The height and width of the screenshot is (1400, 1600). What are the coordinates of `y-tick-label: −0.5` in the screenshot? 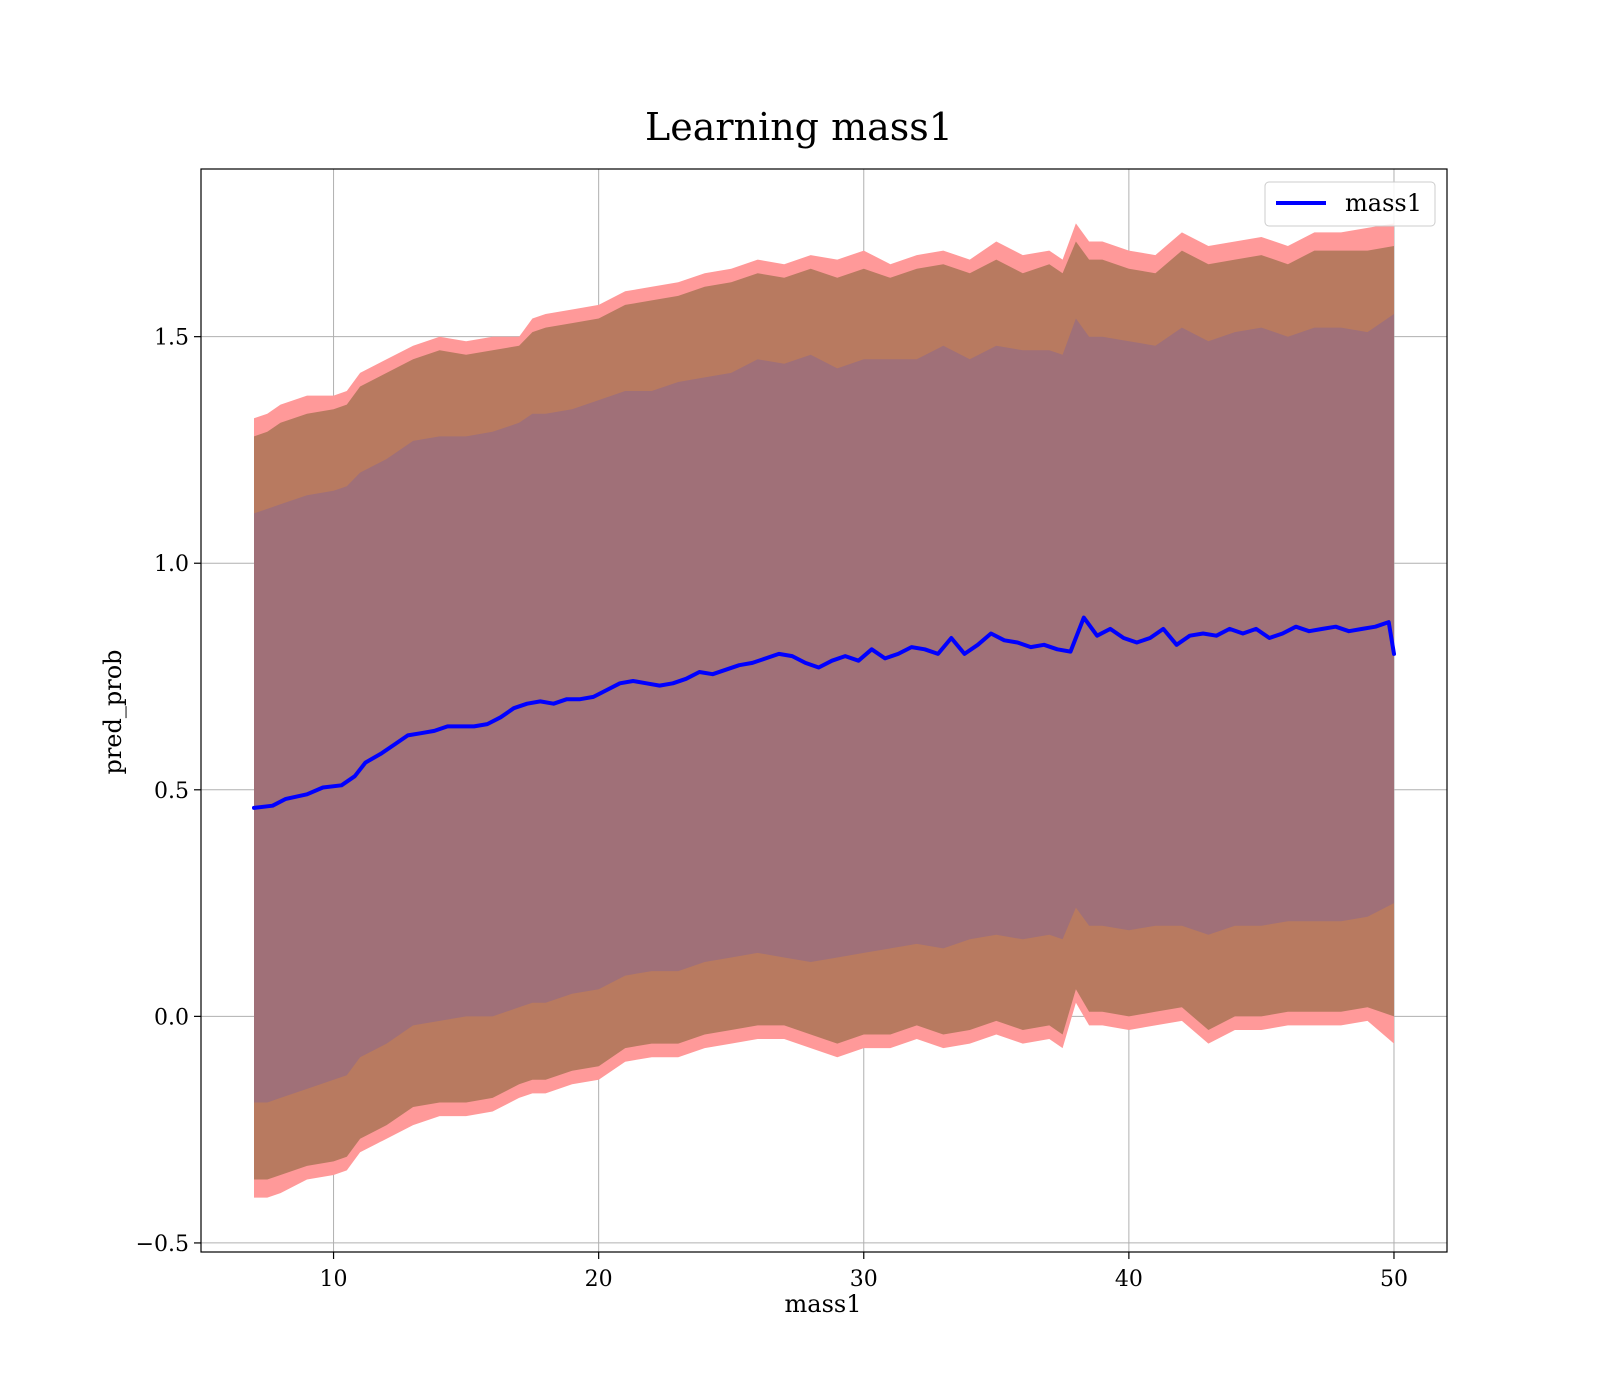 It's located at (162, 1244).